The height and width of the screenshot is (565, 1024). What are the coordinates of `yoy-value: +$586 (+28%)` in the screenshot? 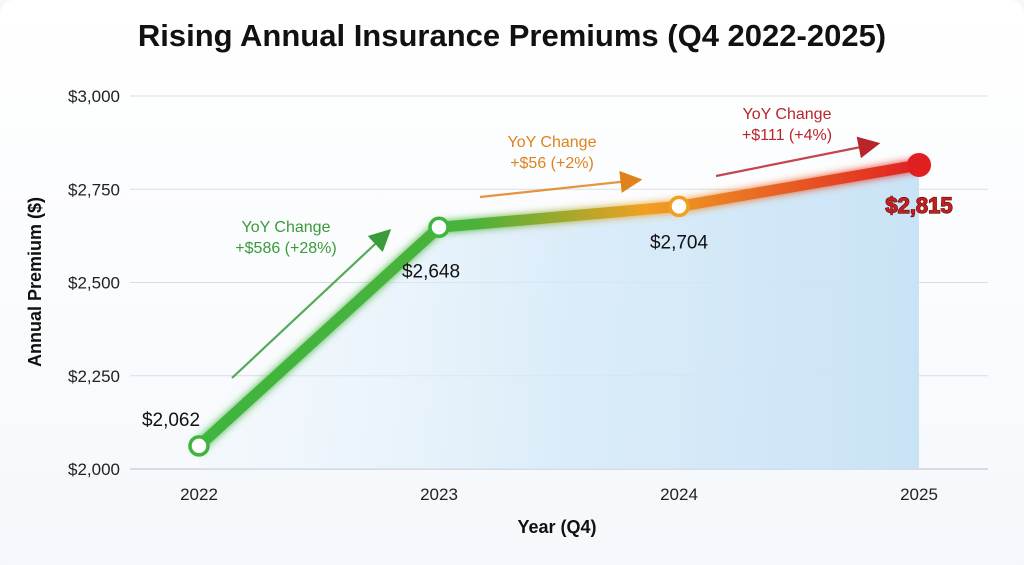 It's located at (285, 248).